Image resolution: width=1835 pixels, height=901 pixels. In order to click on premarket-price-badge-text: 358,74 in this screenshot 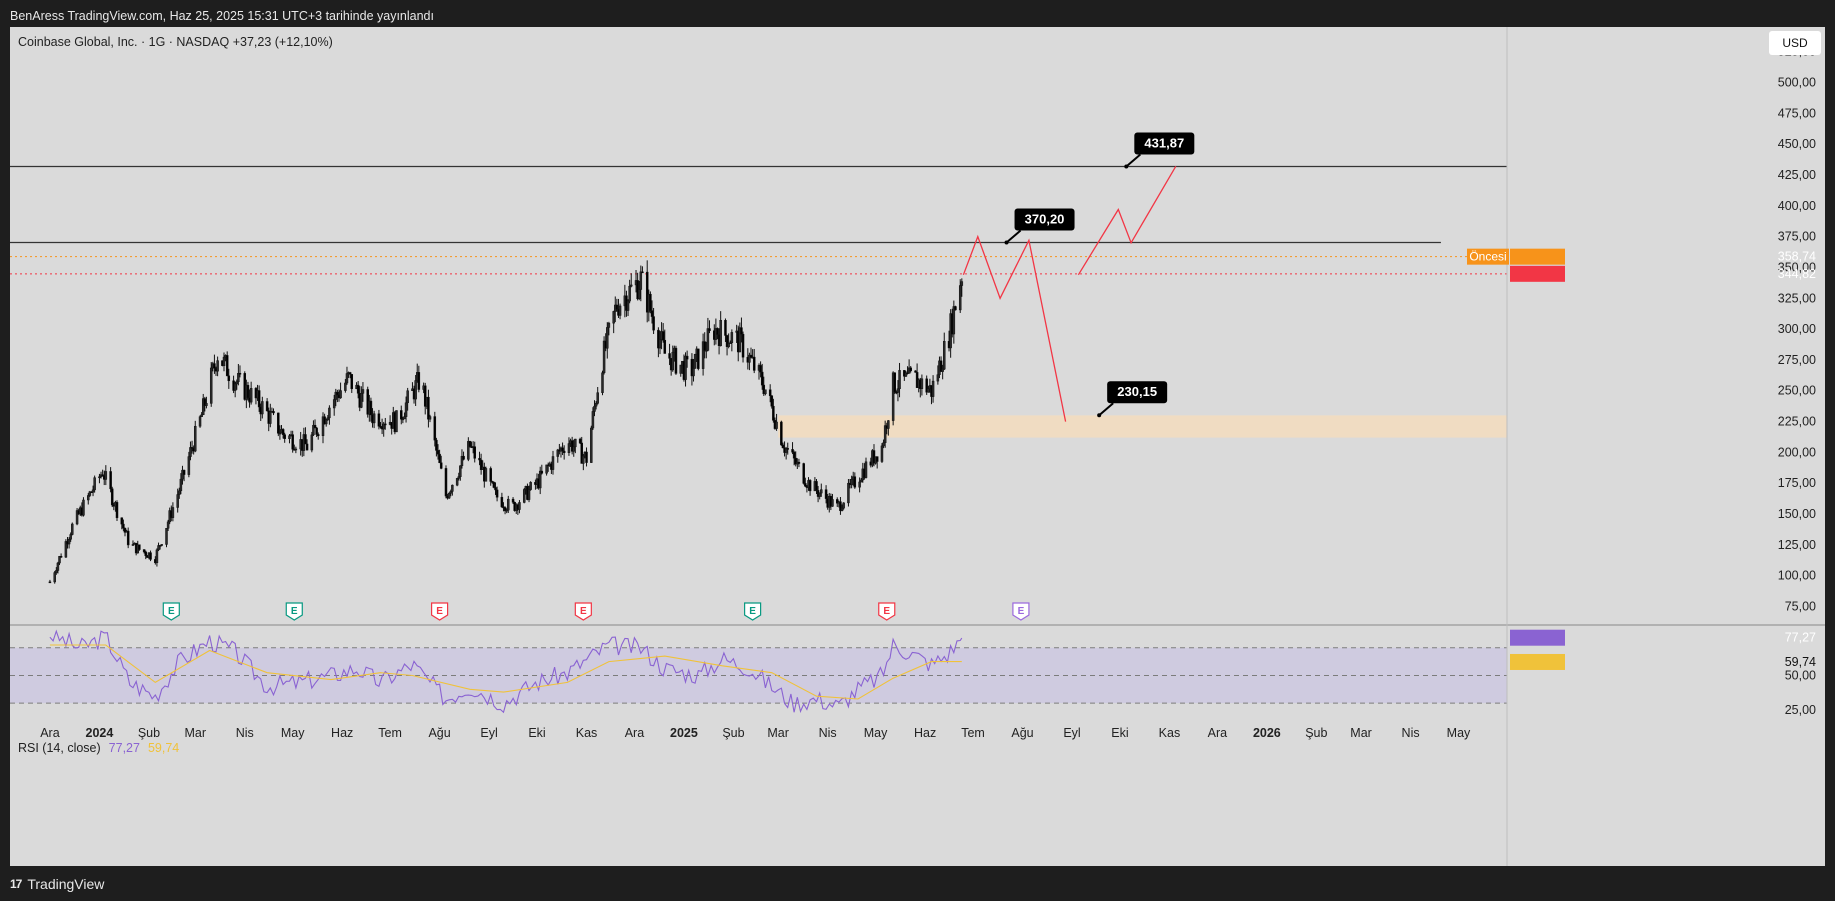, I will do `click(1797, 257)`.